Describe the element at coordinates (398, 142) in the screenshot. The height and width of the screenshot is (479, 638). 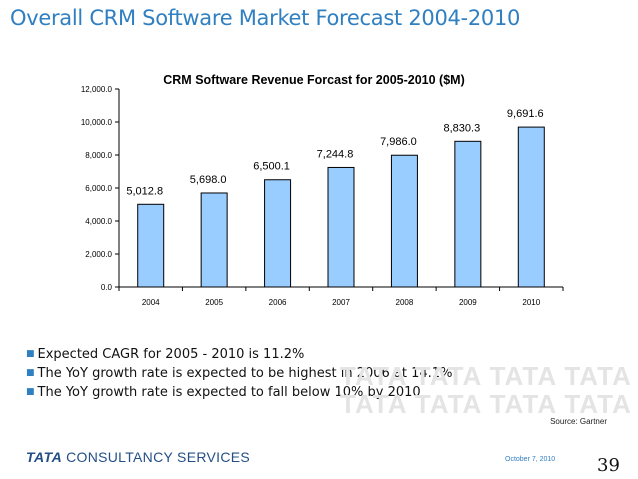
I see `value-label-2008: 7,986.0` at that location.